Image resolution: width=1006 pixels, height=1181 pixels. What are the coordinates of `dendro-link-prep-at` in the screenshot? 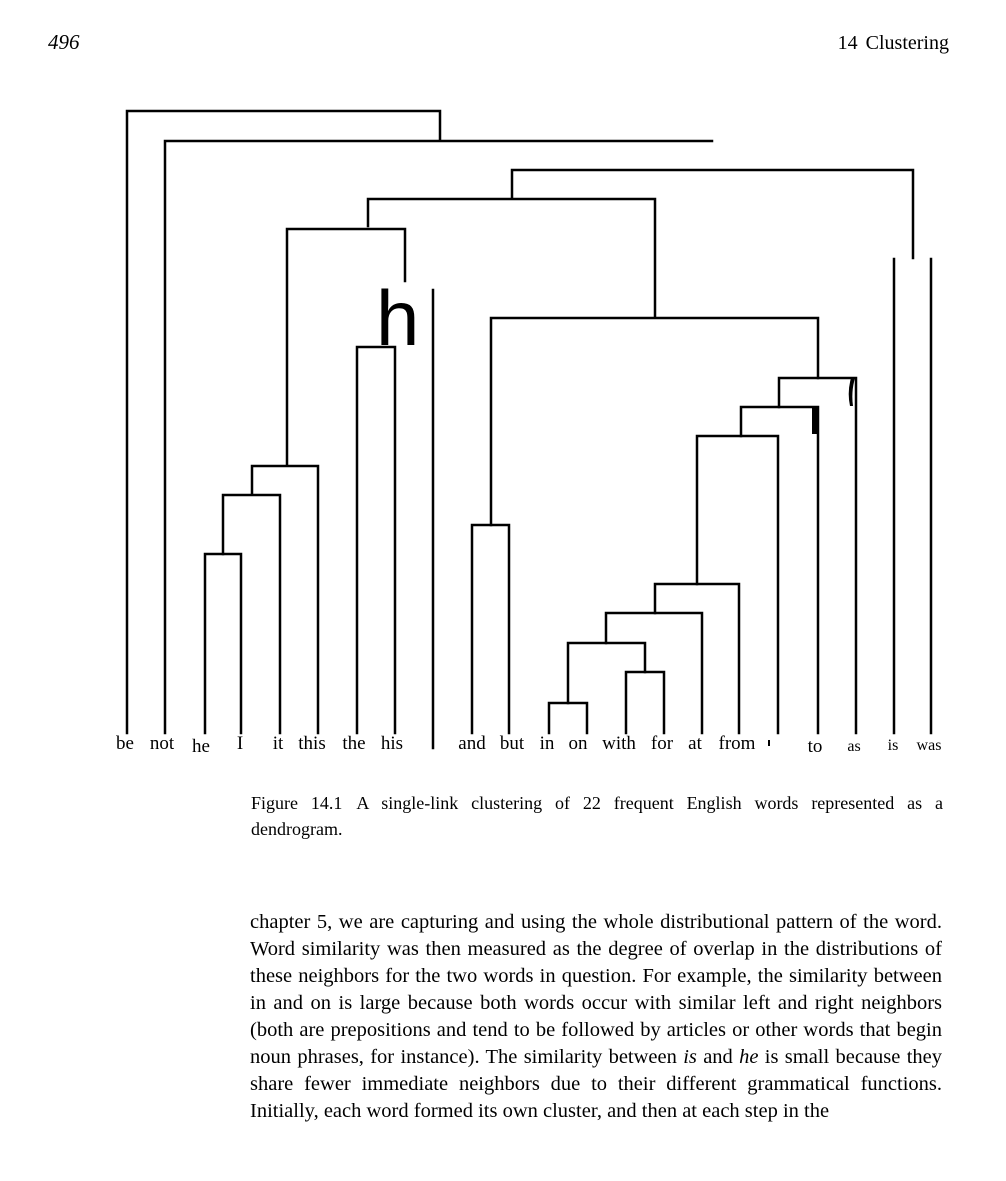 It's located at (697, 658).